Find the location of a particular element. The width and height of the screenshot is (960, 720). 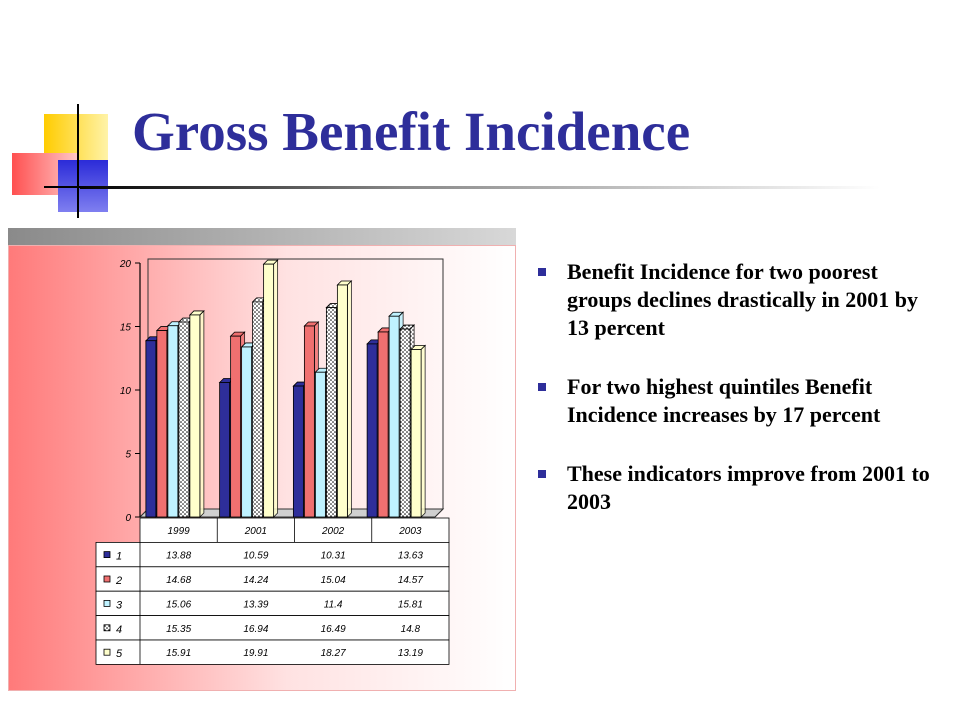

legend-label: 4 is located at coordinates (119, 630).